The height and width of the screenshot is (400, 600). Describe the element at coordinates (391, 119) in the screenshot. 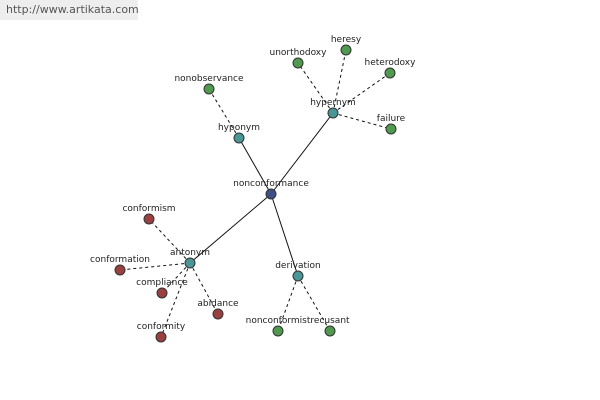

I see `node-label: failure` at that location.